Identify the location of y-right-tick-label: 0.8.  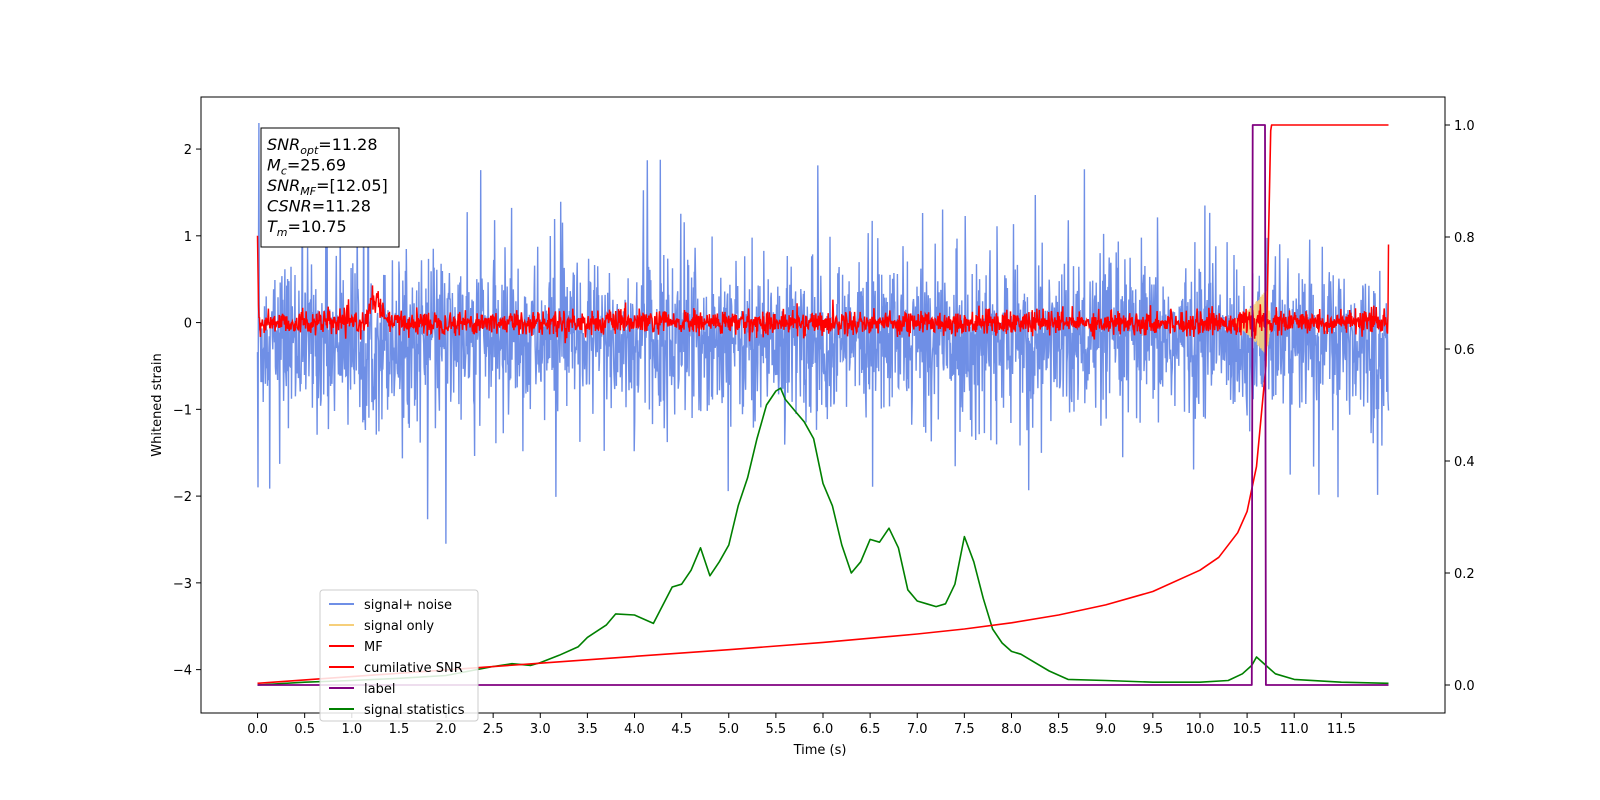
(1464, 238).